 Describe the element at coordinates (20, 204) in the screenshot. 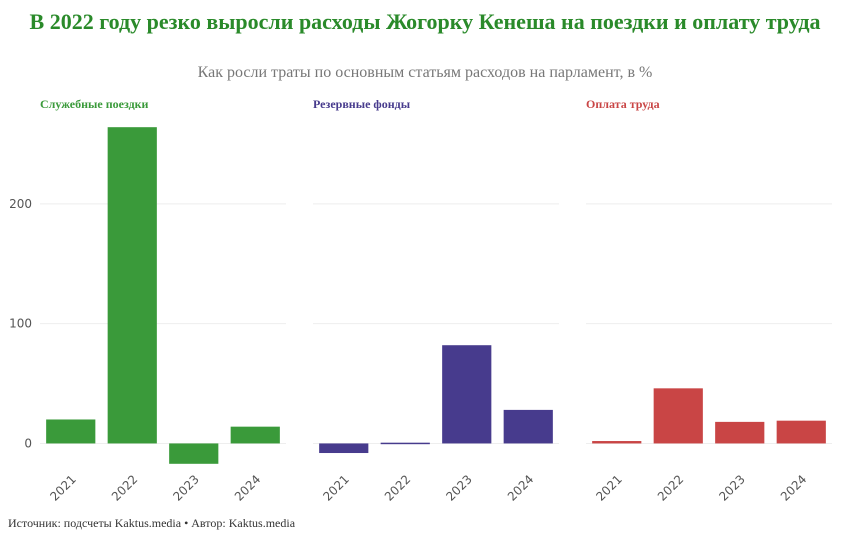

I see `y-tick-label: 200` at that location.